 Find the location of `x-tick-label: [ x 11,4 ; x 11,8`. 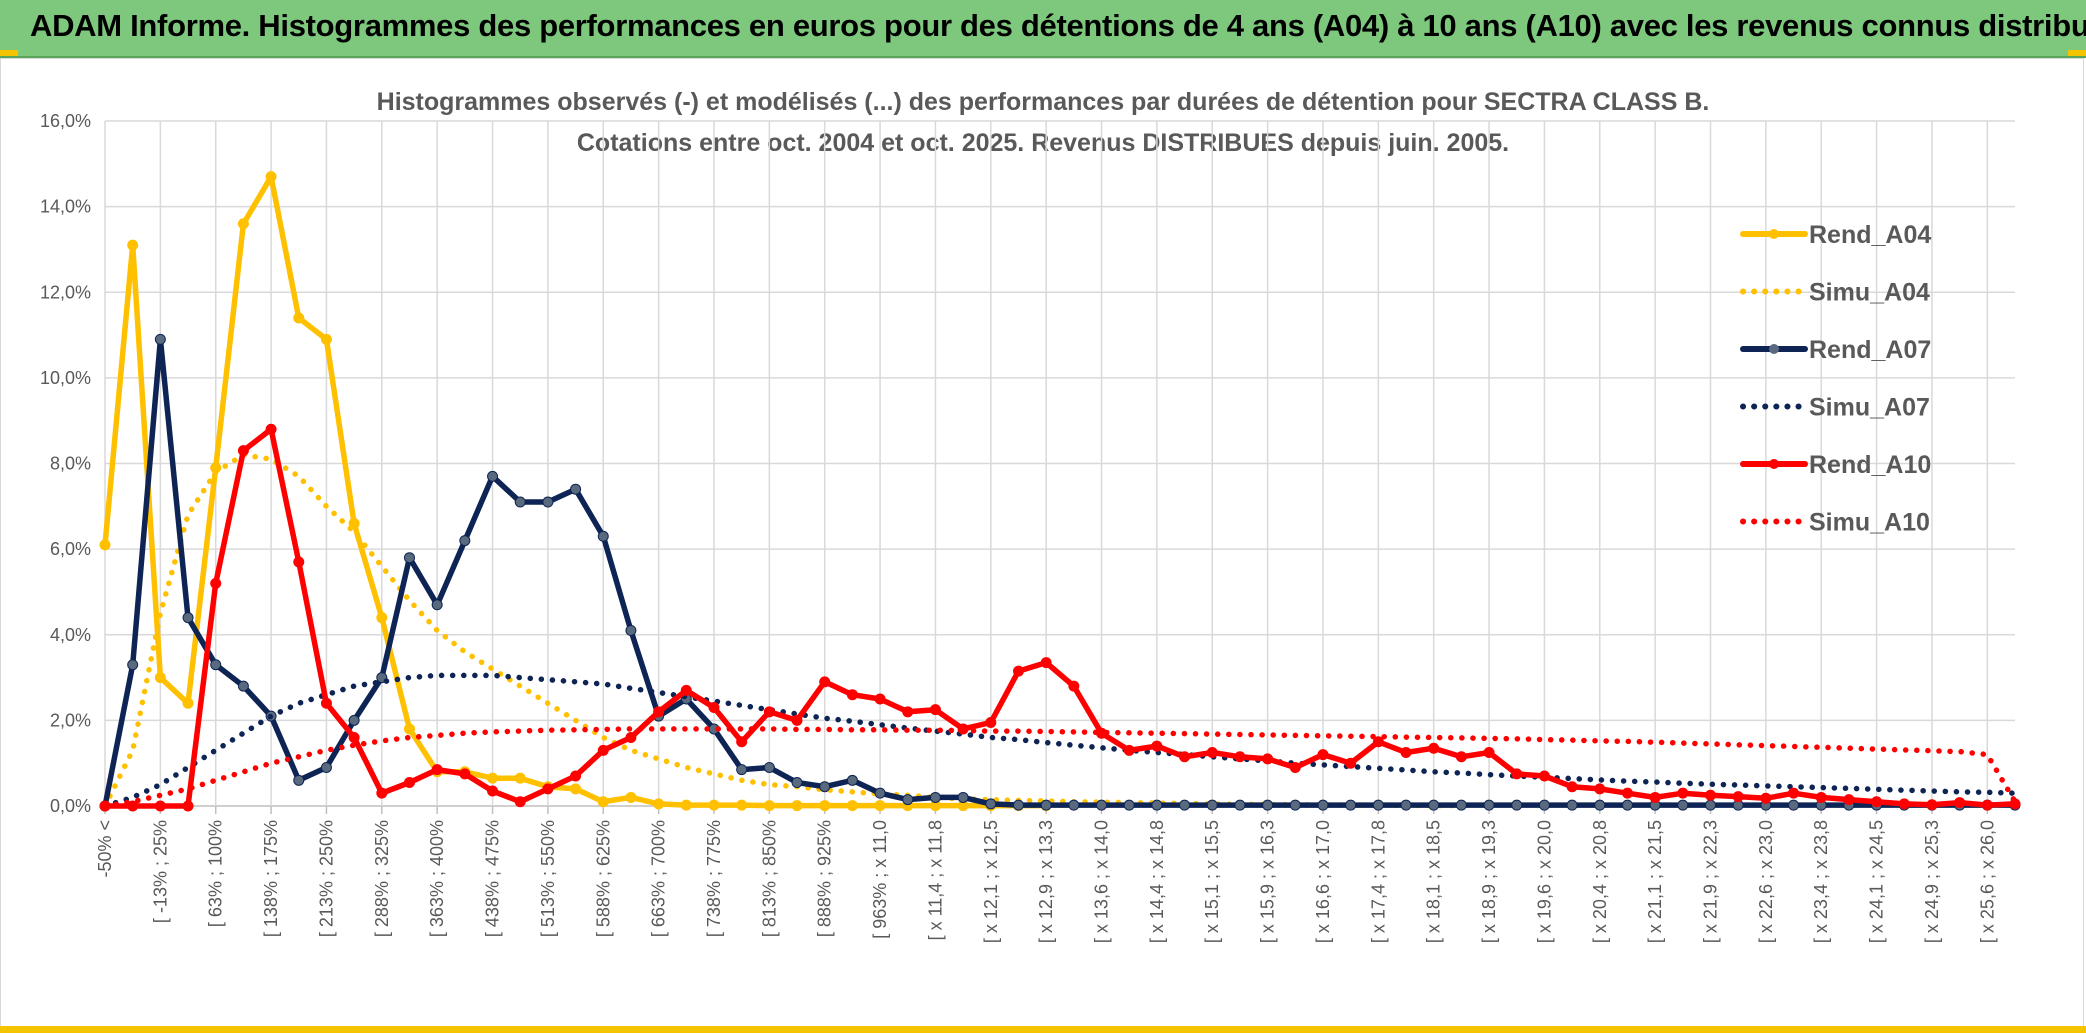

x-tick-label: [ x 11,4 ; x 11,8 is located at coordinates (935, 880).